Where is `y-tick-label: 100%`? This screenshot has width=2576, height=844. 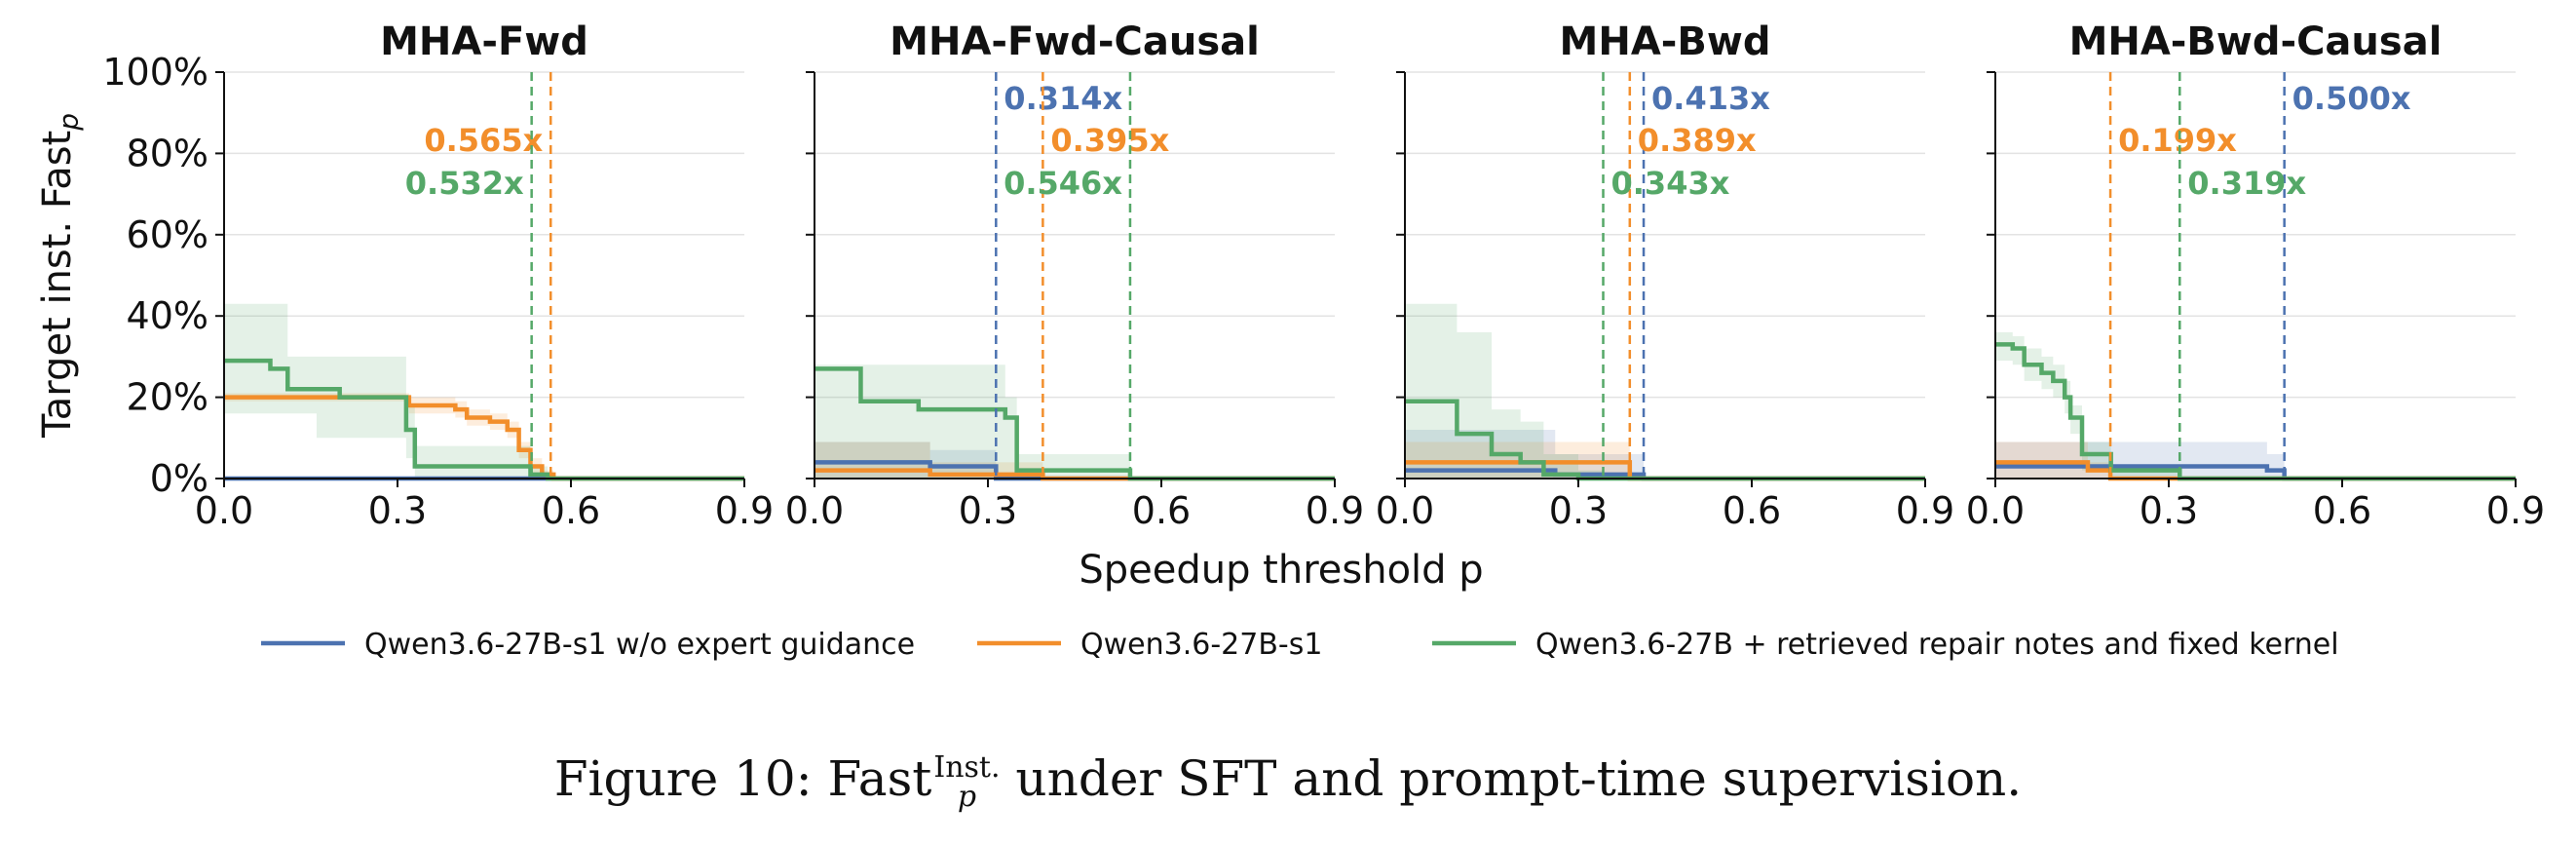 y-tick-label: 100% is located at coordinates (155, 72).